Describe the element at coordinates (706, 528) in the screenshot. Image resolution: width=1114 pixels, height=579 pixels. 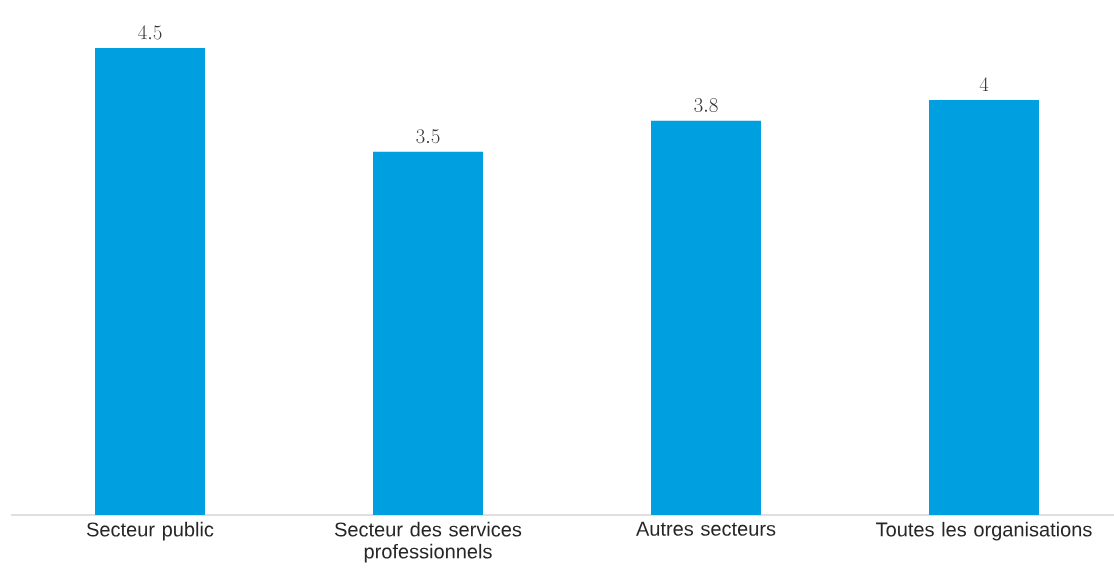
I see `x-tick-label: Autres secteurs` at that location.